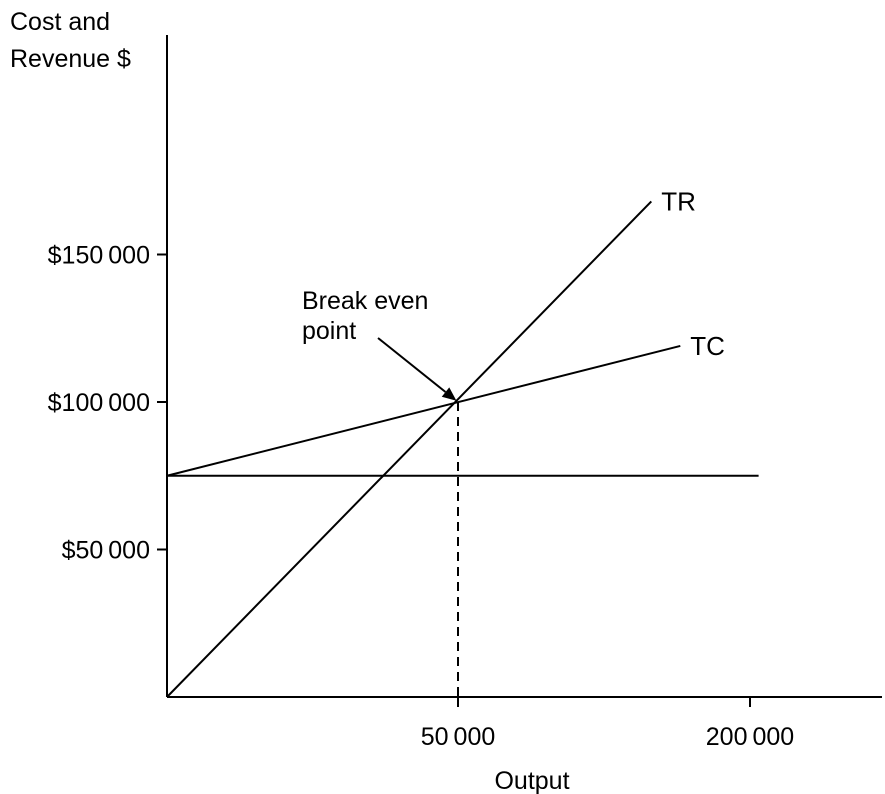 This screenshot has height=794, width=885. I want to click on y-tick-label: $150 000, so click(99, 256).